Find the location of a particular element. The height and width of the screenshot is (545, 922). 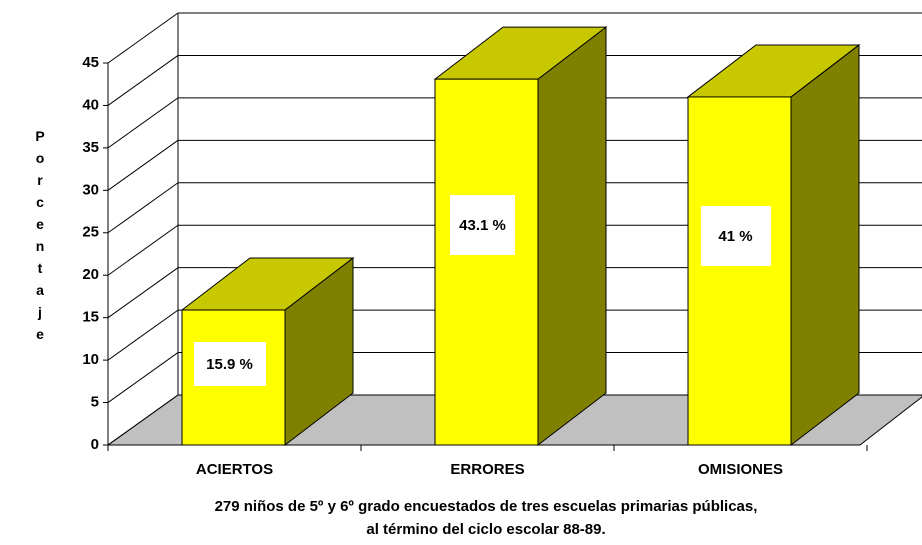

x-tick-label: ERRORES is located at coordinates (487, 469).